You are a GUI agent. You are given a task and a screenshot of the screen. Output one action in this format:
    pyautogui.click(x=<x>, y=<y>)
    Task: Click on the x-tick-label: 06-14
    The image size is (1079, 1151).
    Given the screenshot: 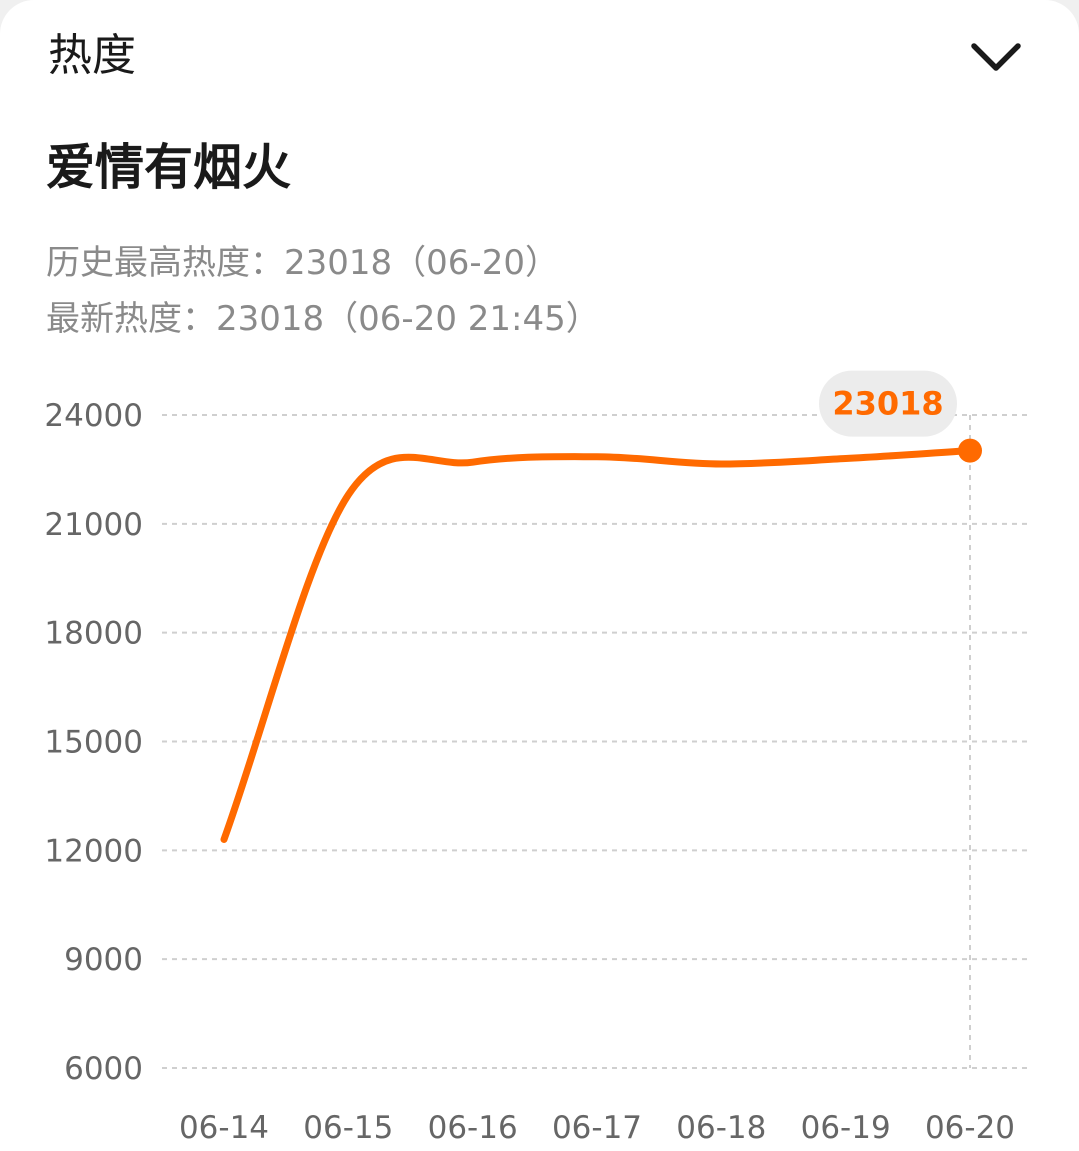 What is the action you would take?
    pyautogui.click(x=224, y=1128)
    